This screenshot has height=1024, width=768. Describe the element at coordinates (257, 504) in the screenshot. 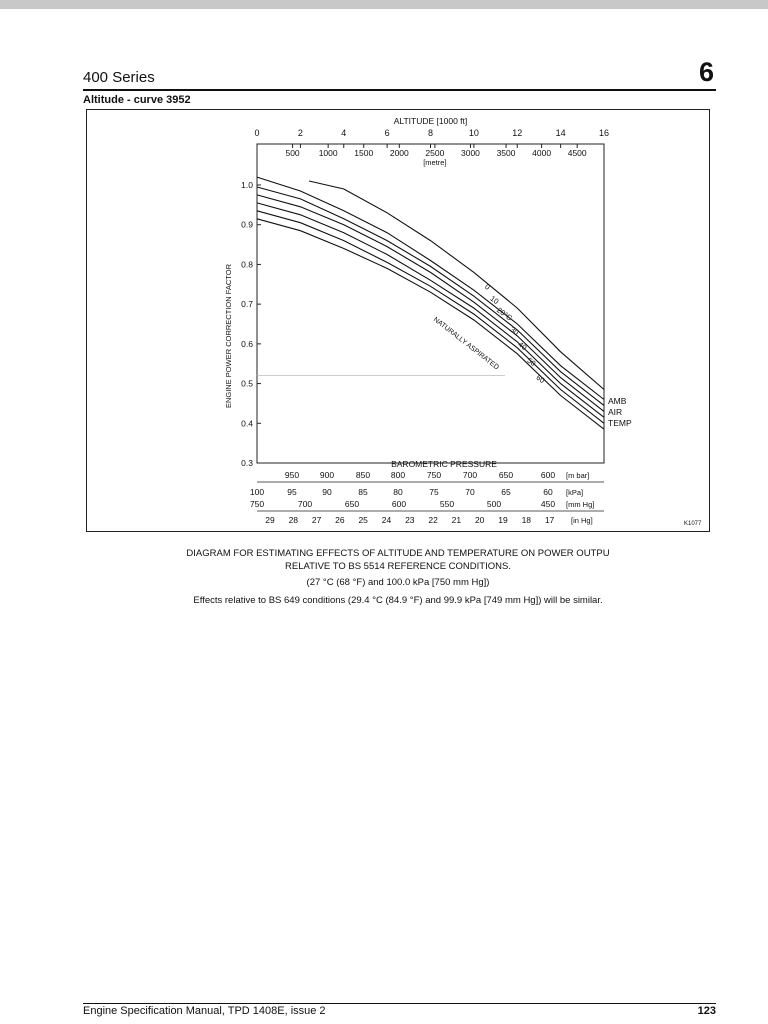

I see `mmhg-tick-label: 750` at that location.